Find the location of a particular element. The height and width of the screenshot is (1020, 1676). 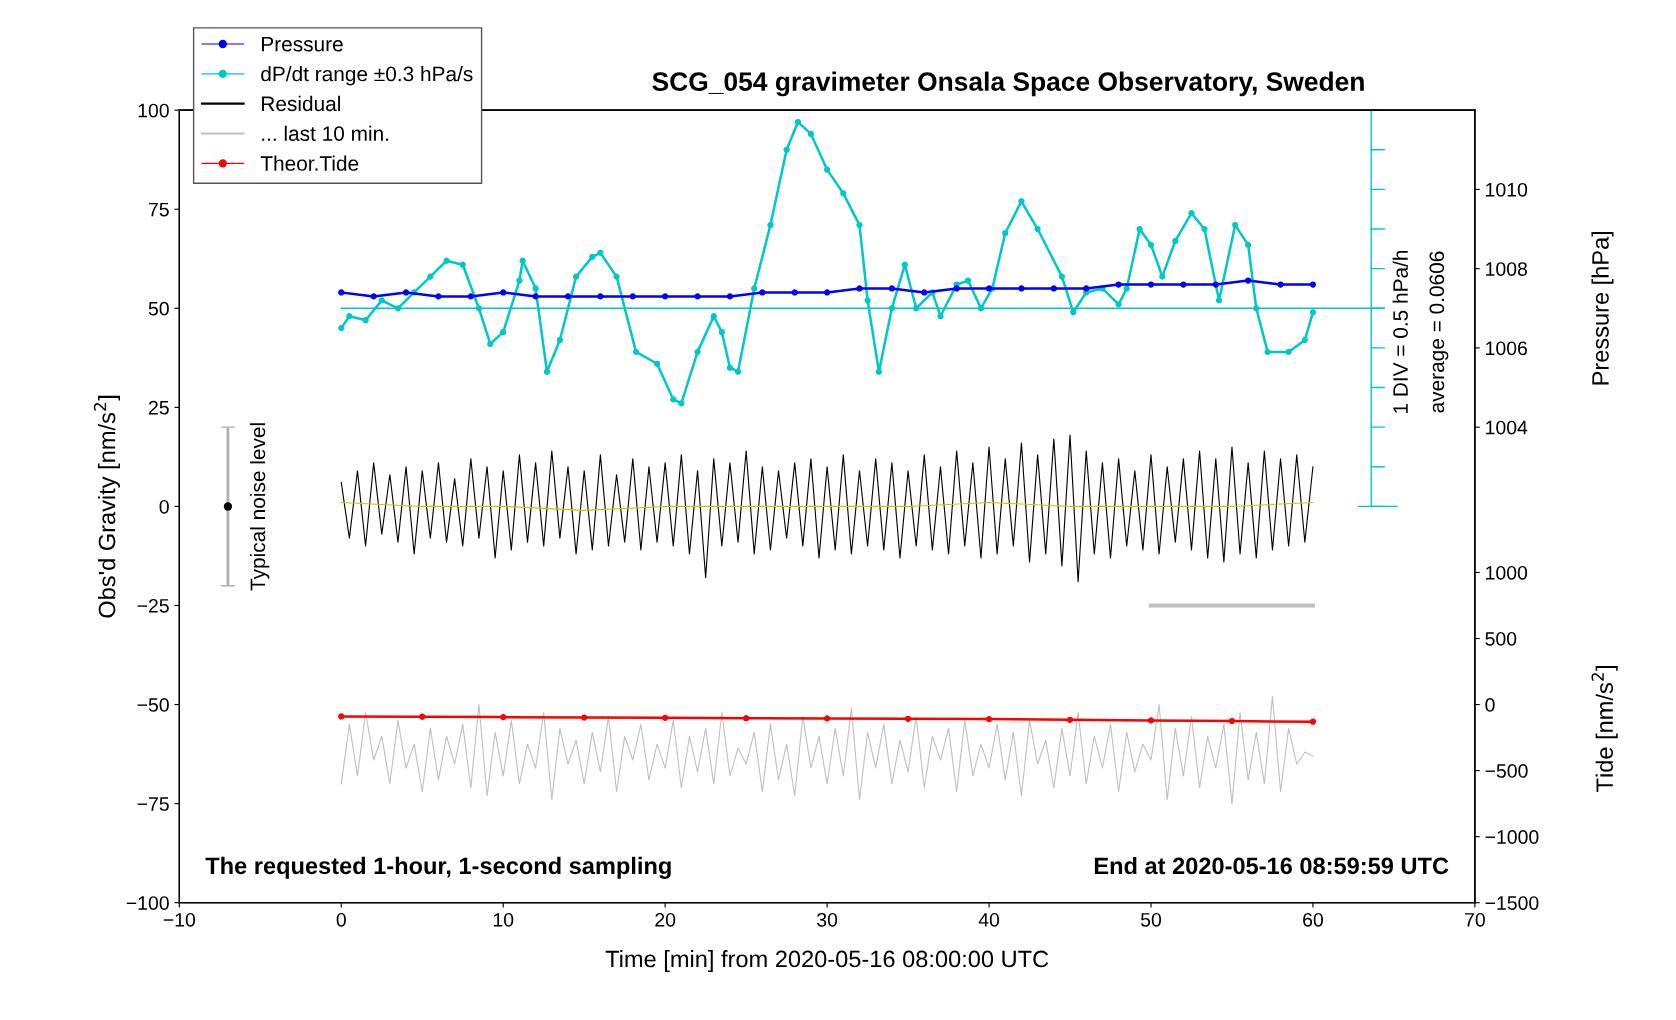

legend-label: Pressure is located at coordinates (302, 44).